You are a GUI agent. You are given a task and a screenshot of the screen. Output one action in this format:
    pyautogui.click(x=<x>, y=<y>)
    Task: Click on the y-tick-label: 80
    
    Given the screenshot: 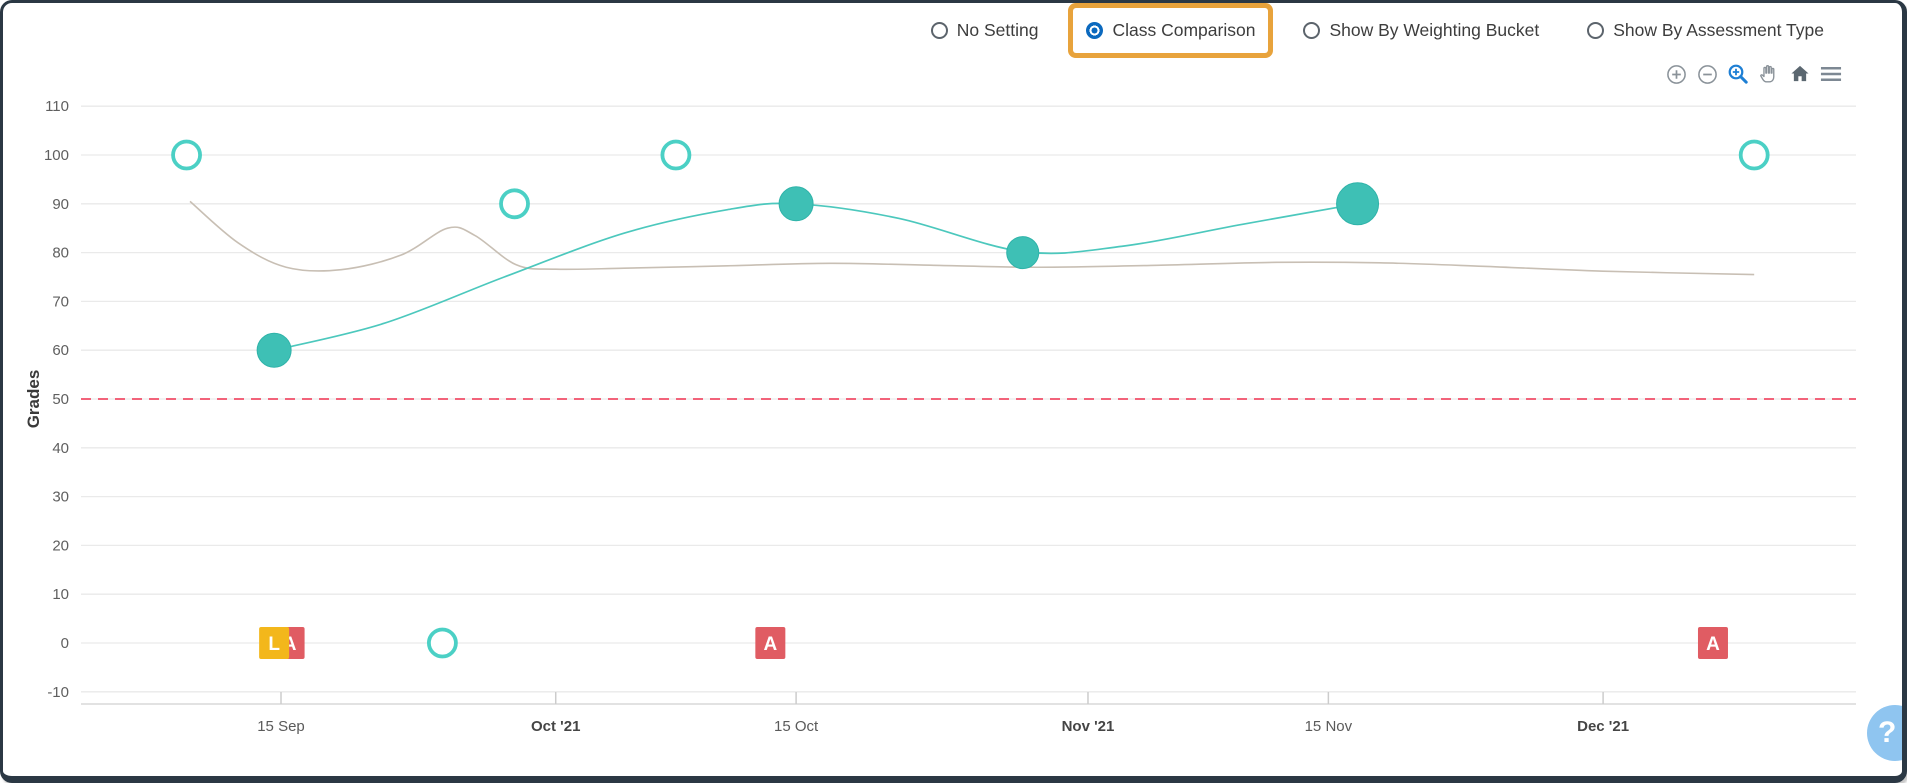 What is the action you would take?
    pyautogui.click(x=60, y=253)
    